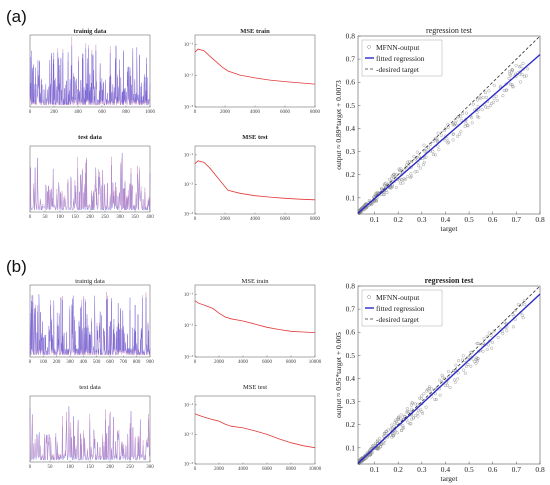 The height and width of the screenshot is (485, 550). Describe the element at coordinates (398, 319) in the screenshot. I see `regression-legend-desired: -desired target` at that location.